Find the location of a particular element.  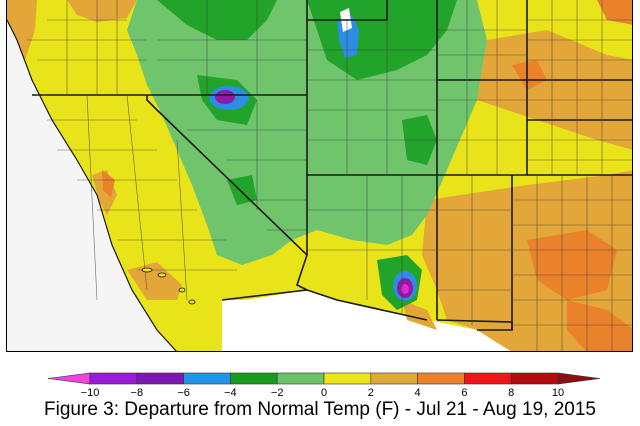

legend-high-arrow is located at coordinates (579, 378).